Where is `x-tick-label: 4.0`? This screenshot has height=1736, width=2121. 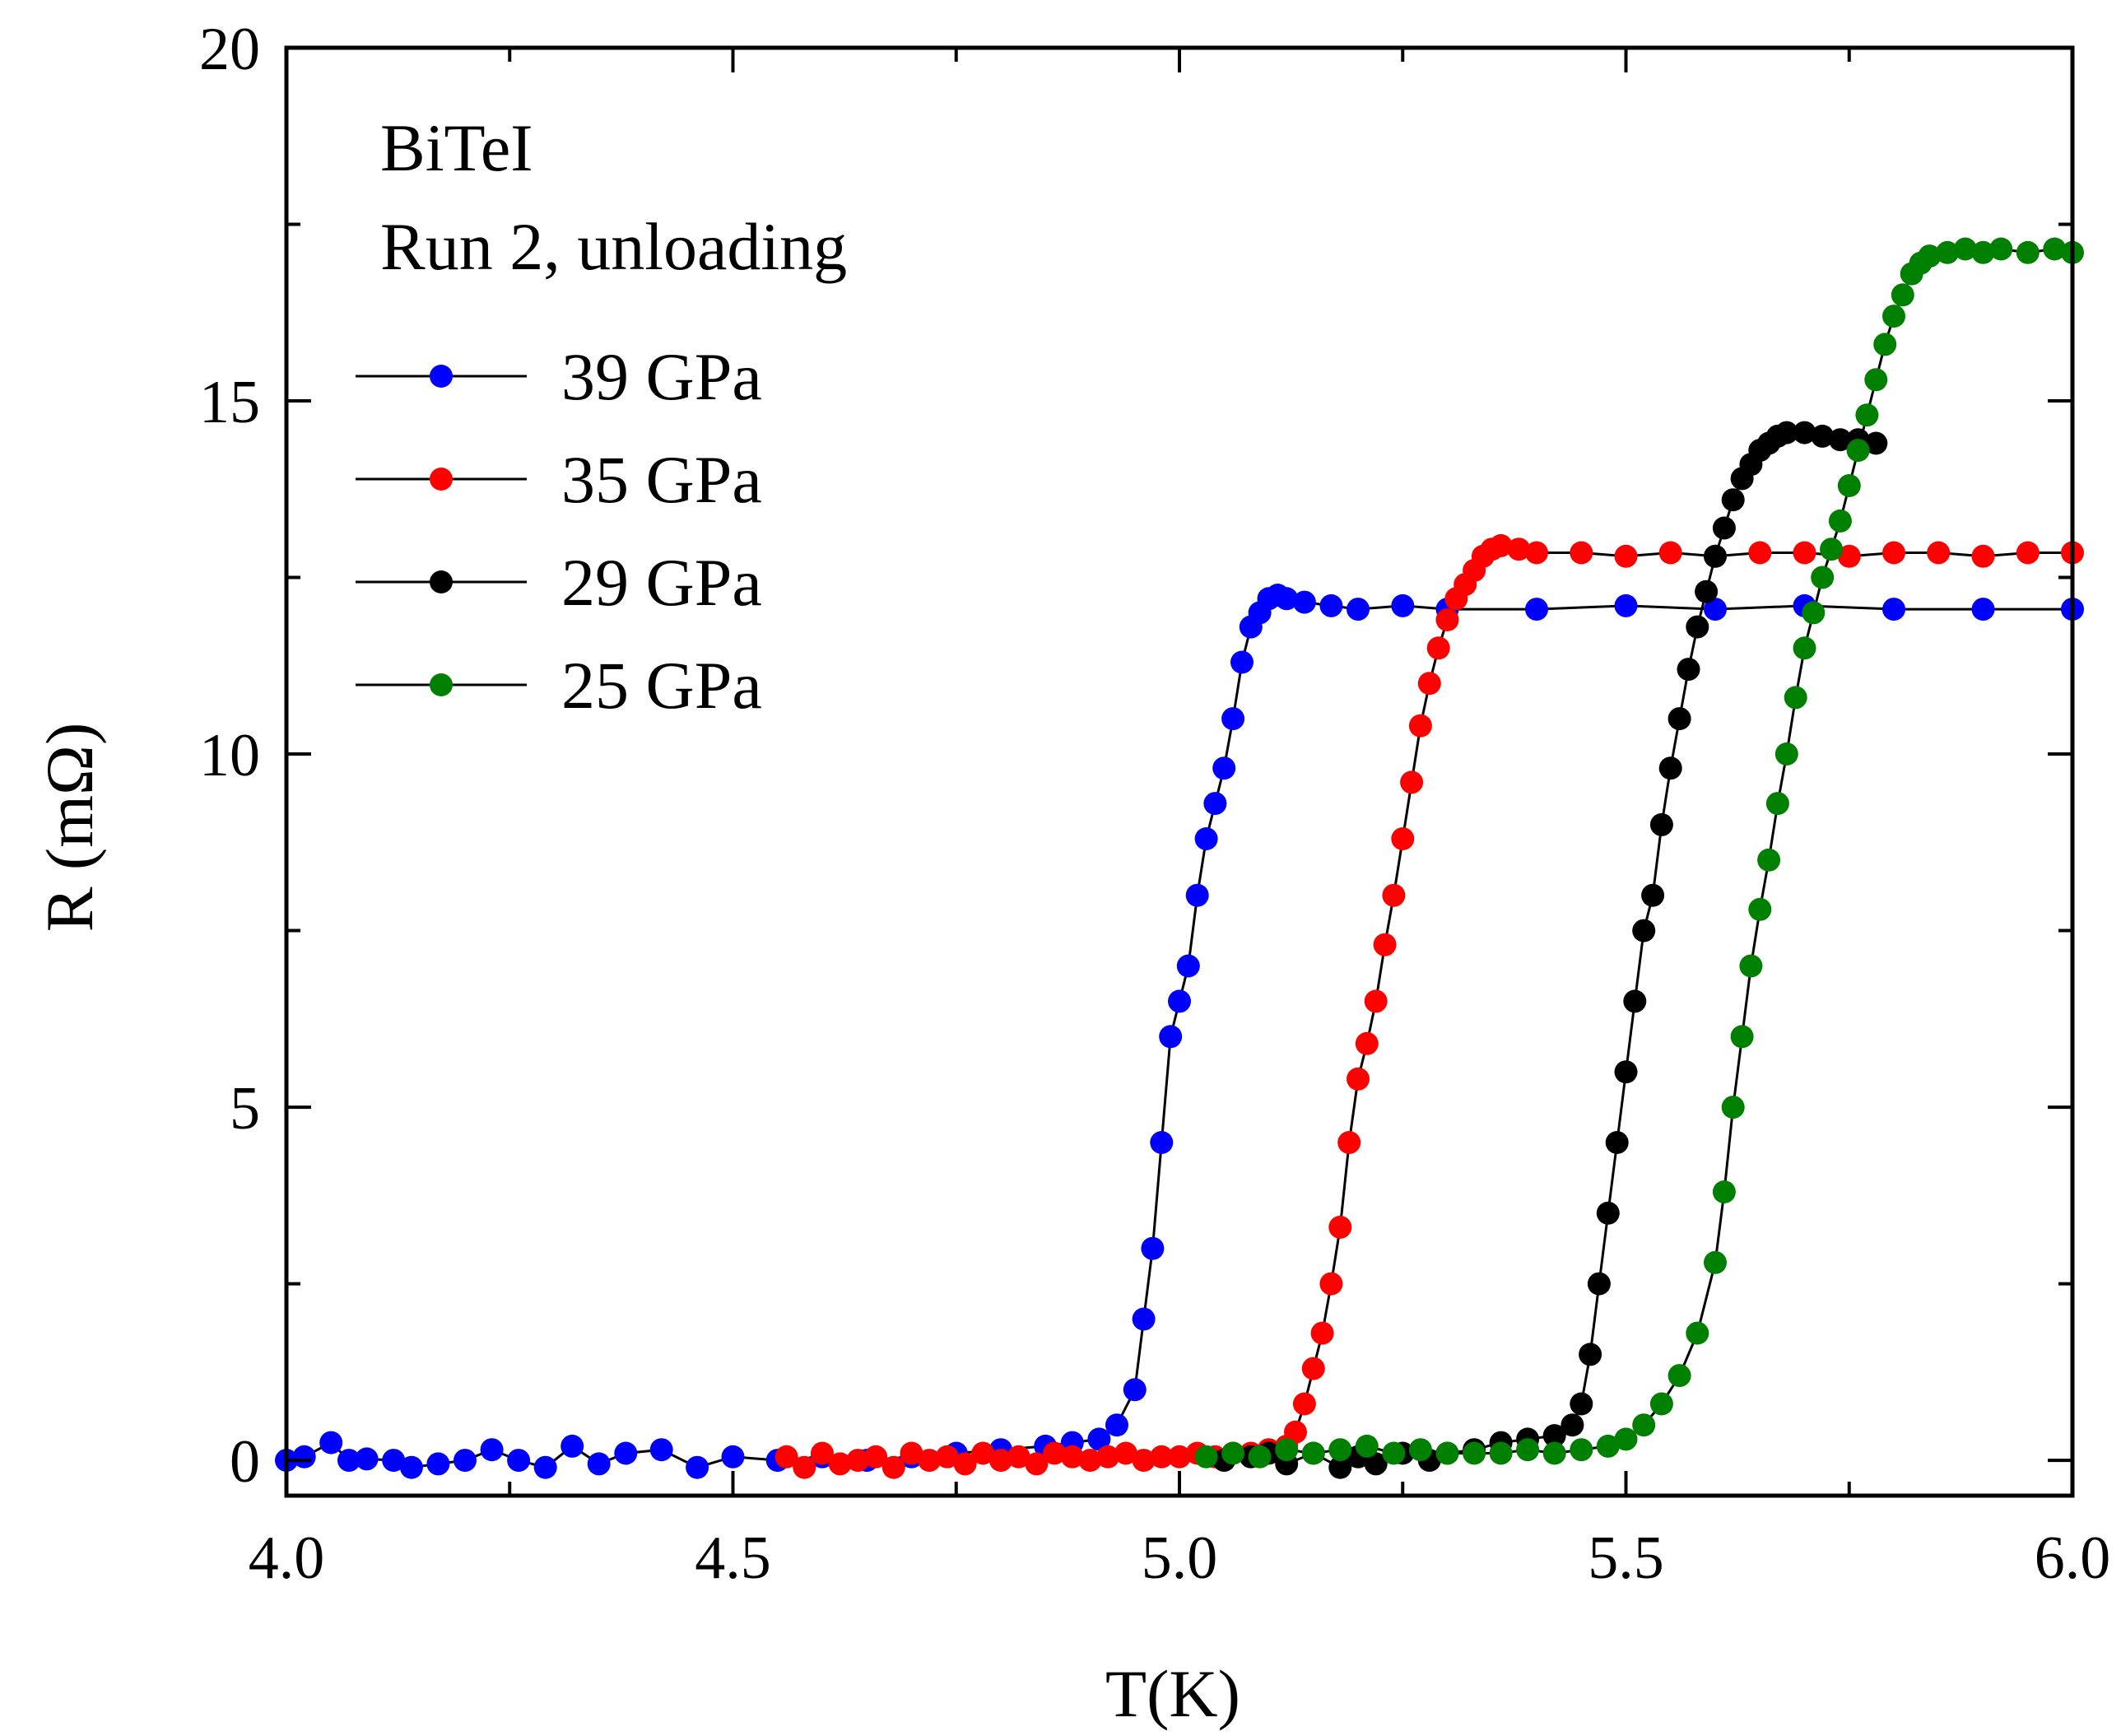 x-tick-label: 4.0 is located at coordinates (287, 1558).